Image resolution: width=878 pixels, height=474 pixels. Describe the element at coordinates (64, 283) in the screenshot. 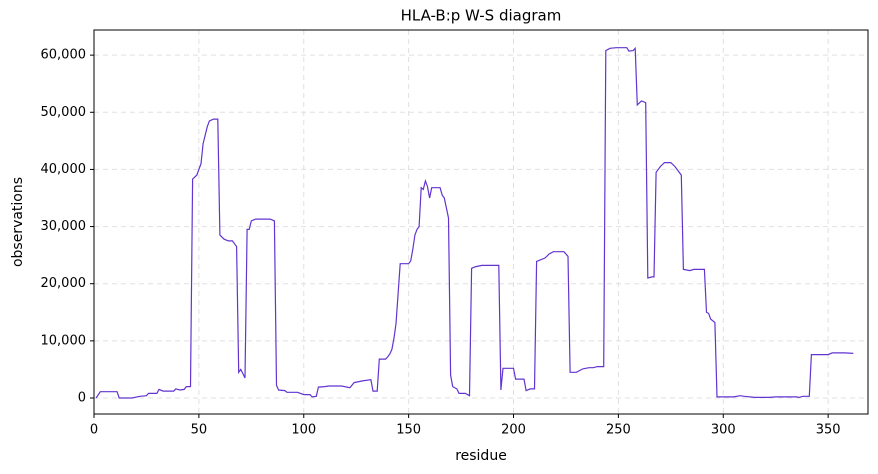

I see `y-tick-label: 20,000` at that location.